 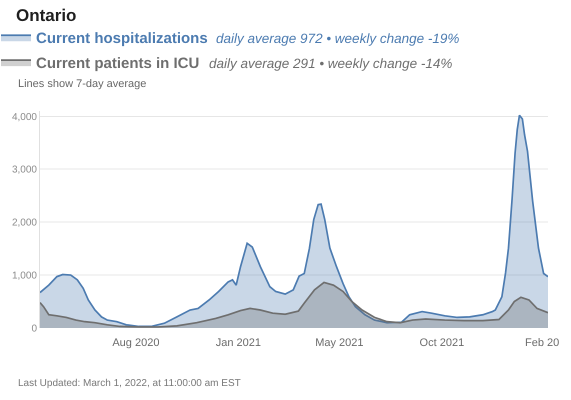 I want to click on x-tick-label: Oct 2021, so click(x=442, y=343).